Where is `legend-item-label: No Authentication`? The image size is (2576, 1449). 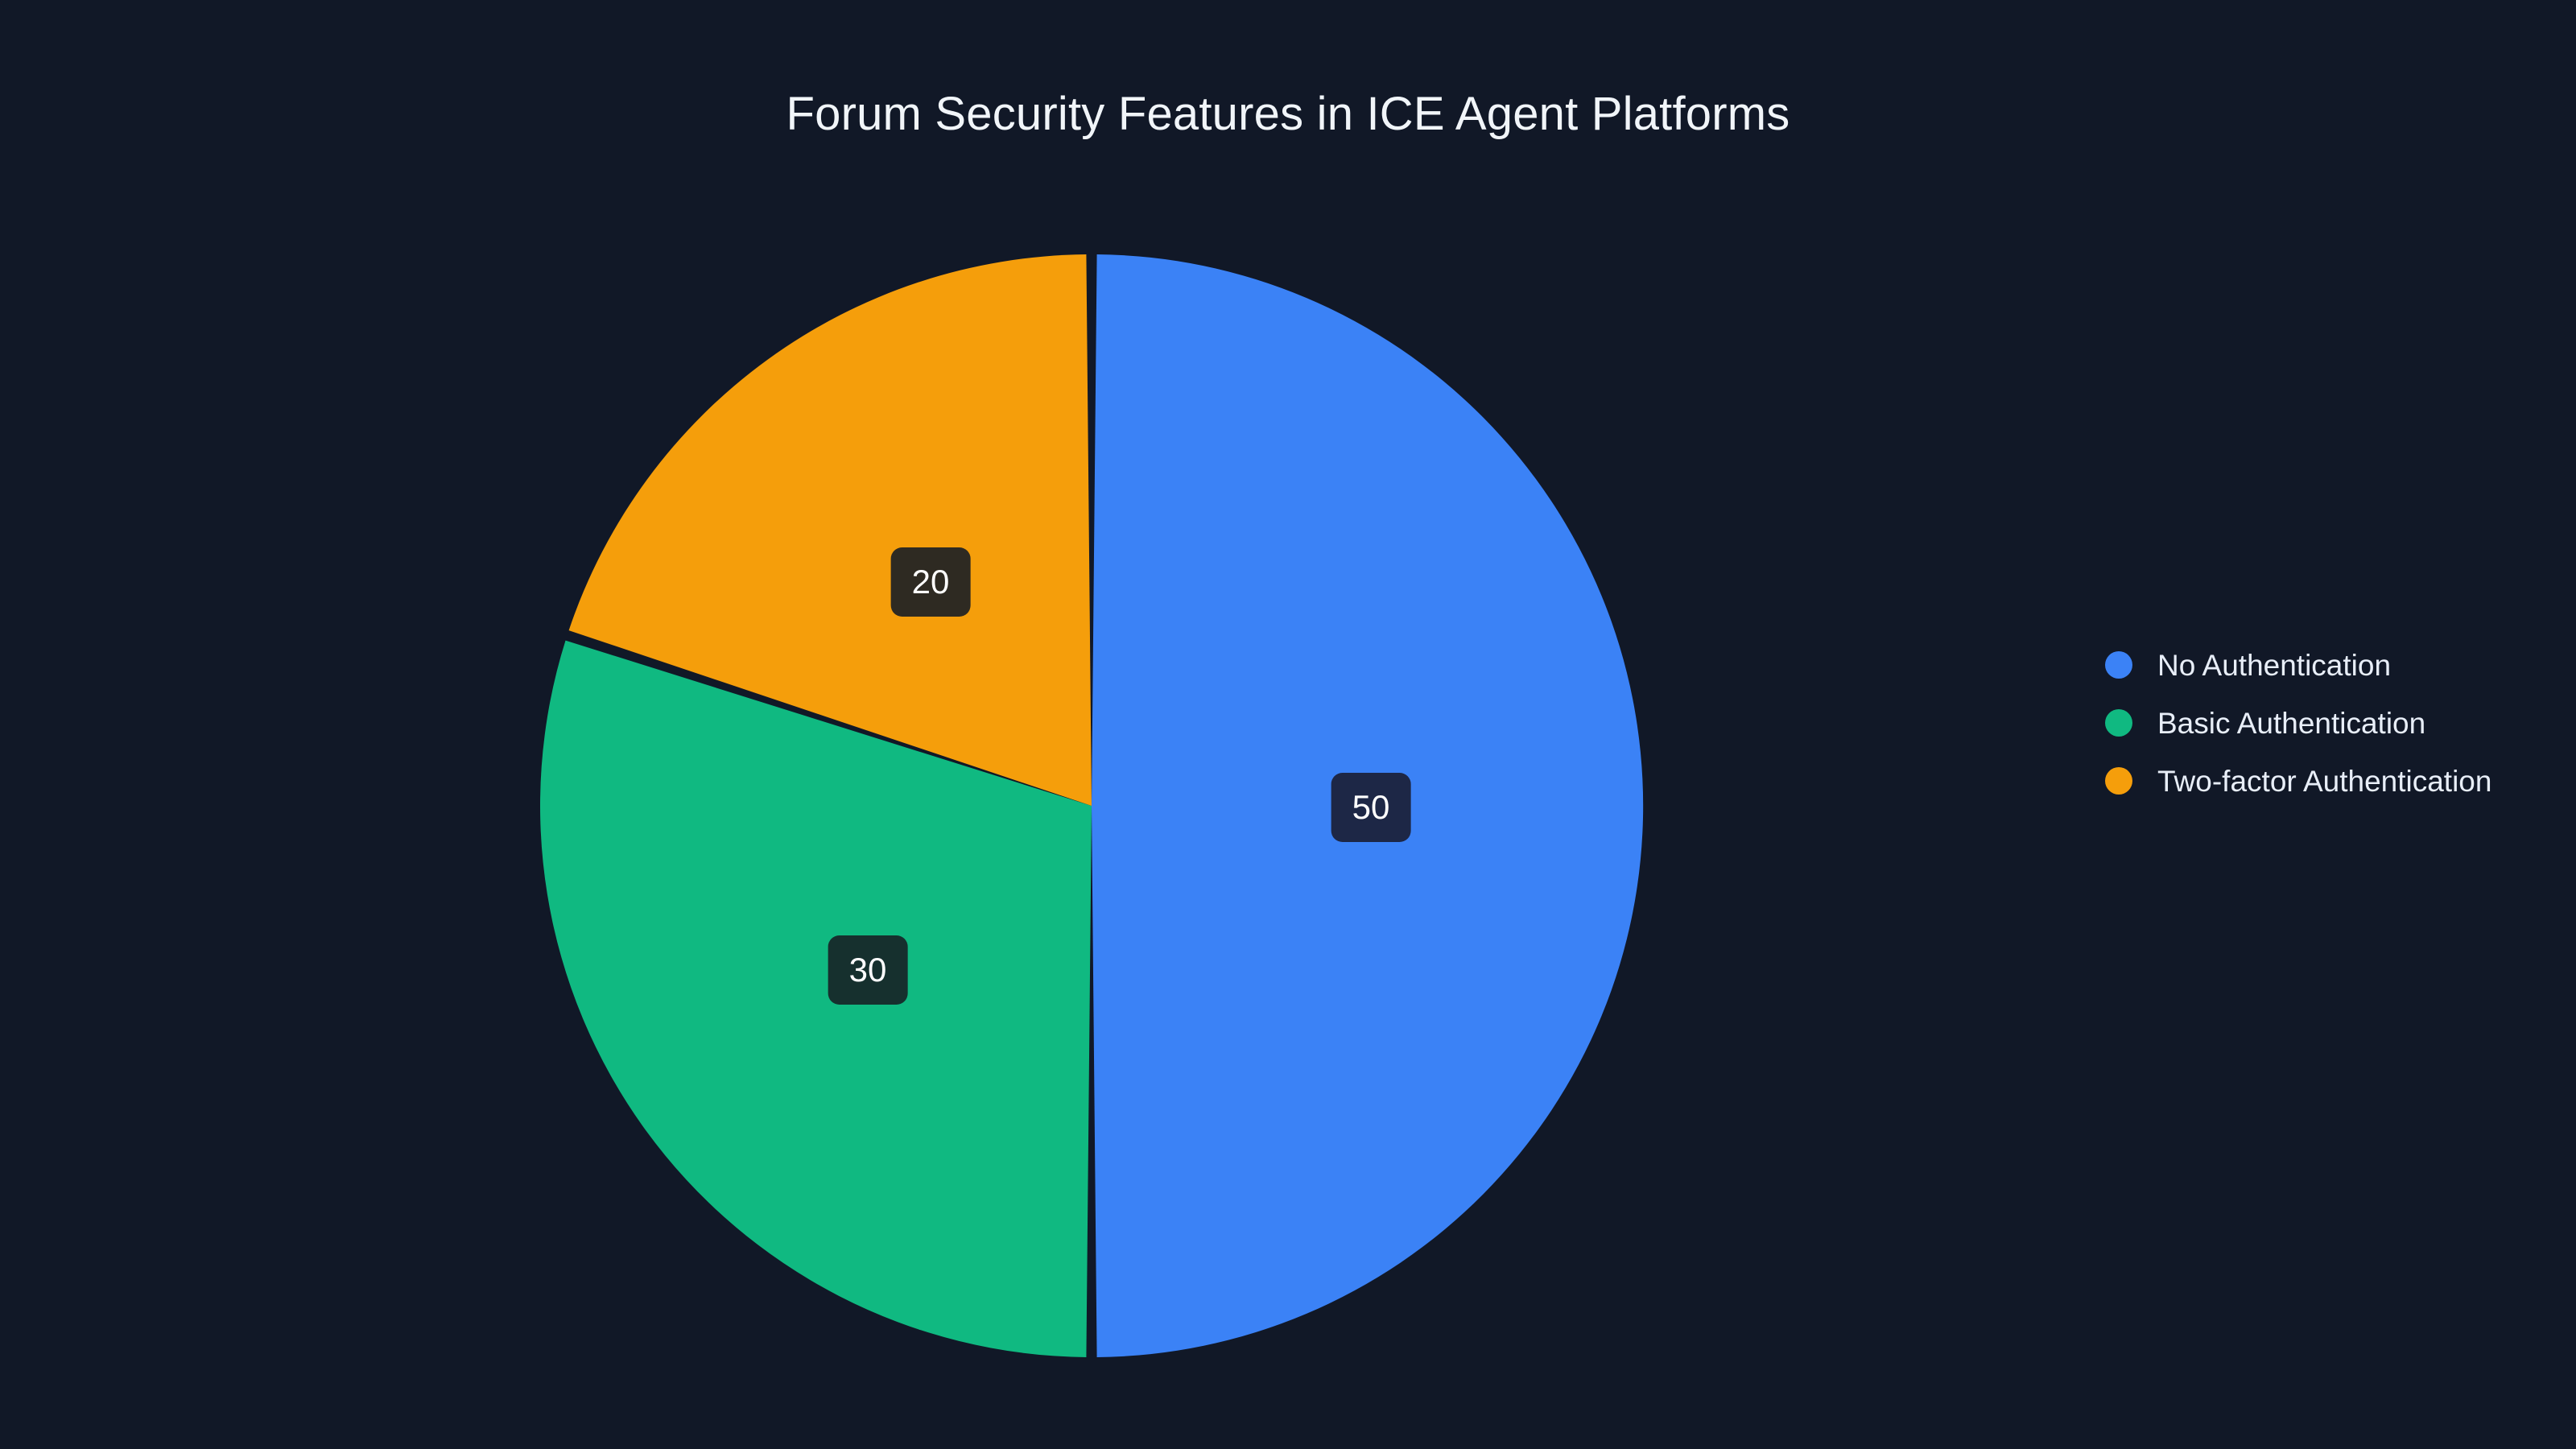
legend-item-label: No Authentication is located at coordinates (2274, 665).